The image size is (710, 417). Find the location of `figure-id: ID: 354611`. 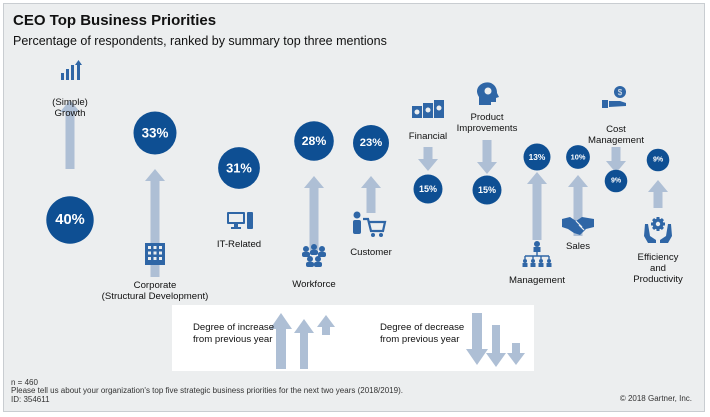

figure-id: ID: 354611 is located at coordinates (30, 399).